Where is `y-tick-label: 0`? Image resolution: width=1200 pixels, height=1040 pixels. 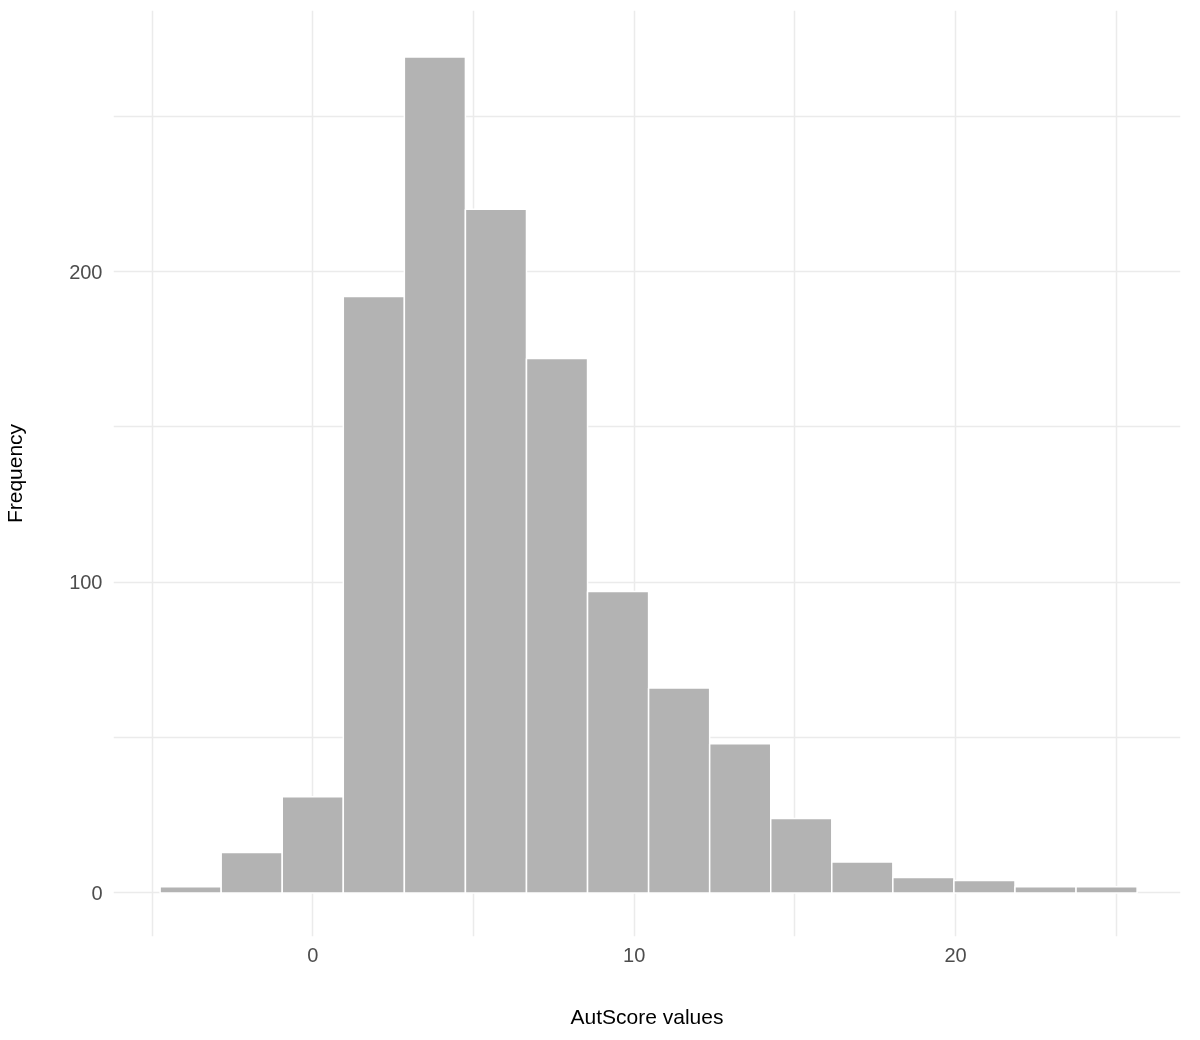
y-tick-label: 0 is located at coordinates (97, 893).